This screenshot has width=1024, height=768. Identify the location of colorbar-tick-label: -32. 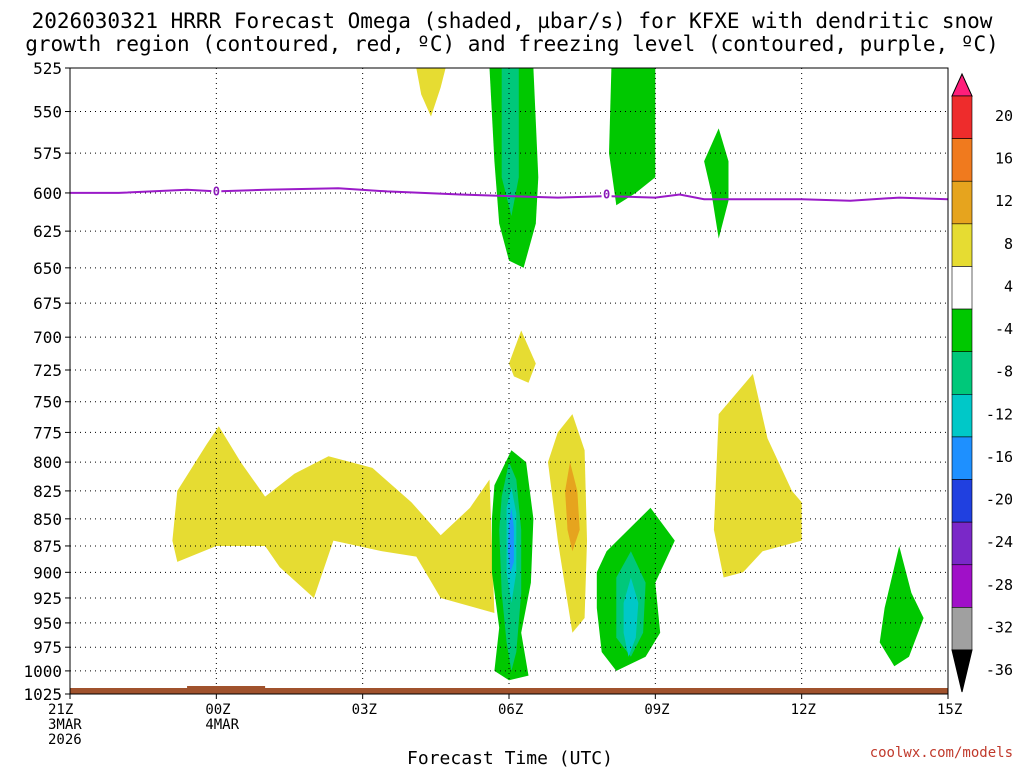
(999, 627).